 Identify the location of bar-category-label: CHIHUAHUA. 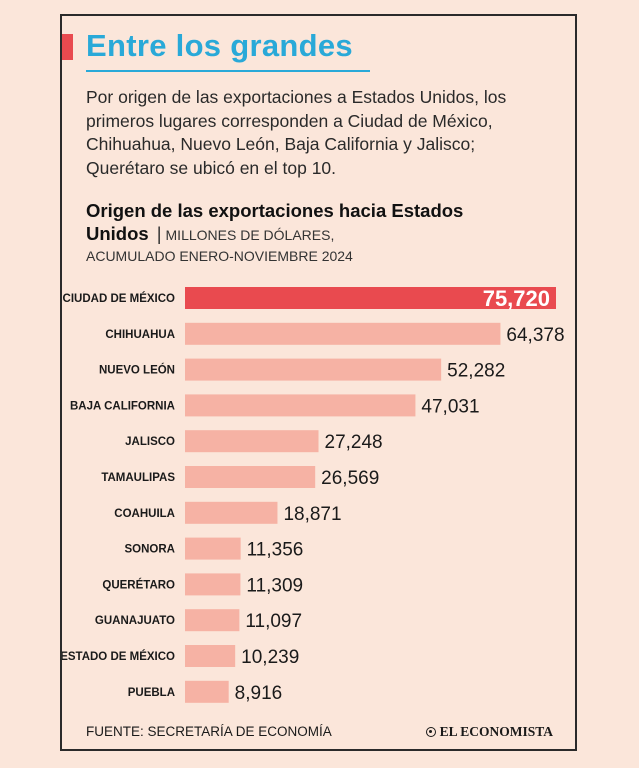
(140, 335).